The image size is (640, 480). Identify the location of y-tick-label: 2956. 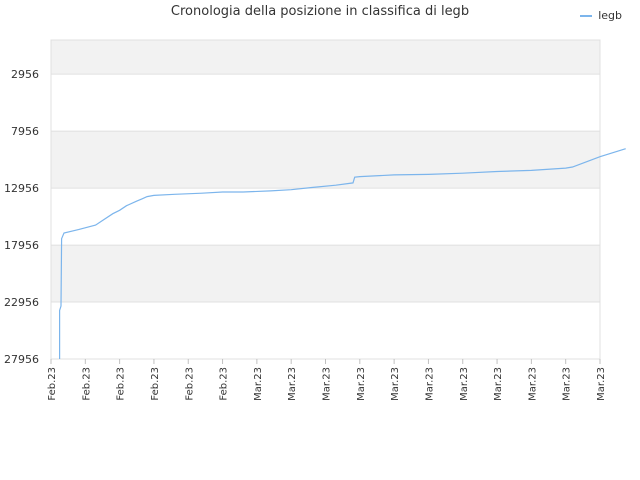
(25, 74).